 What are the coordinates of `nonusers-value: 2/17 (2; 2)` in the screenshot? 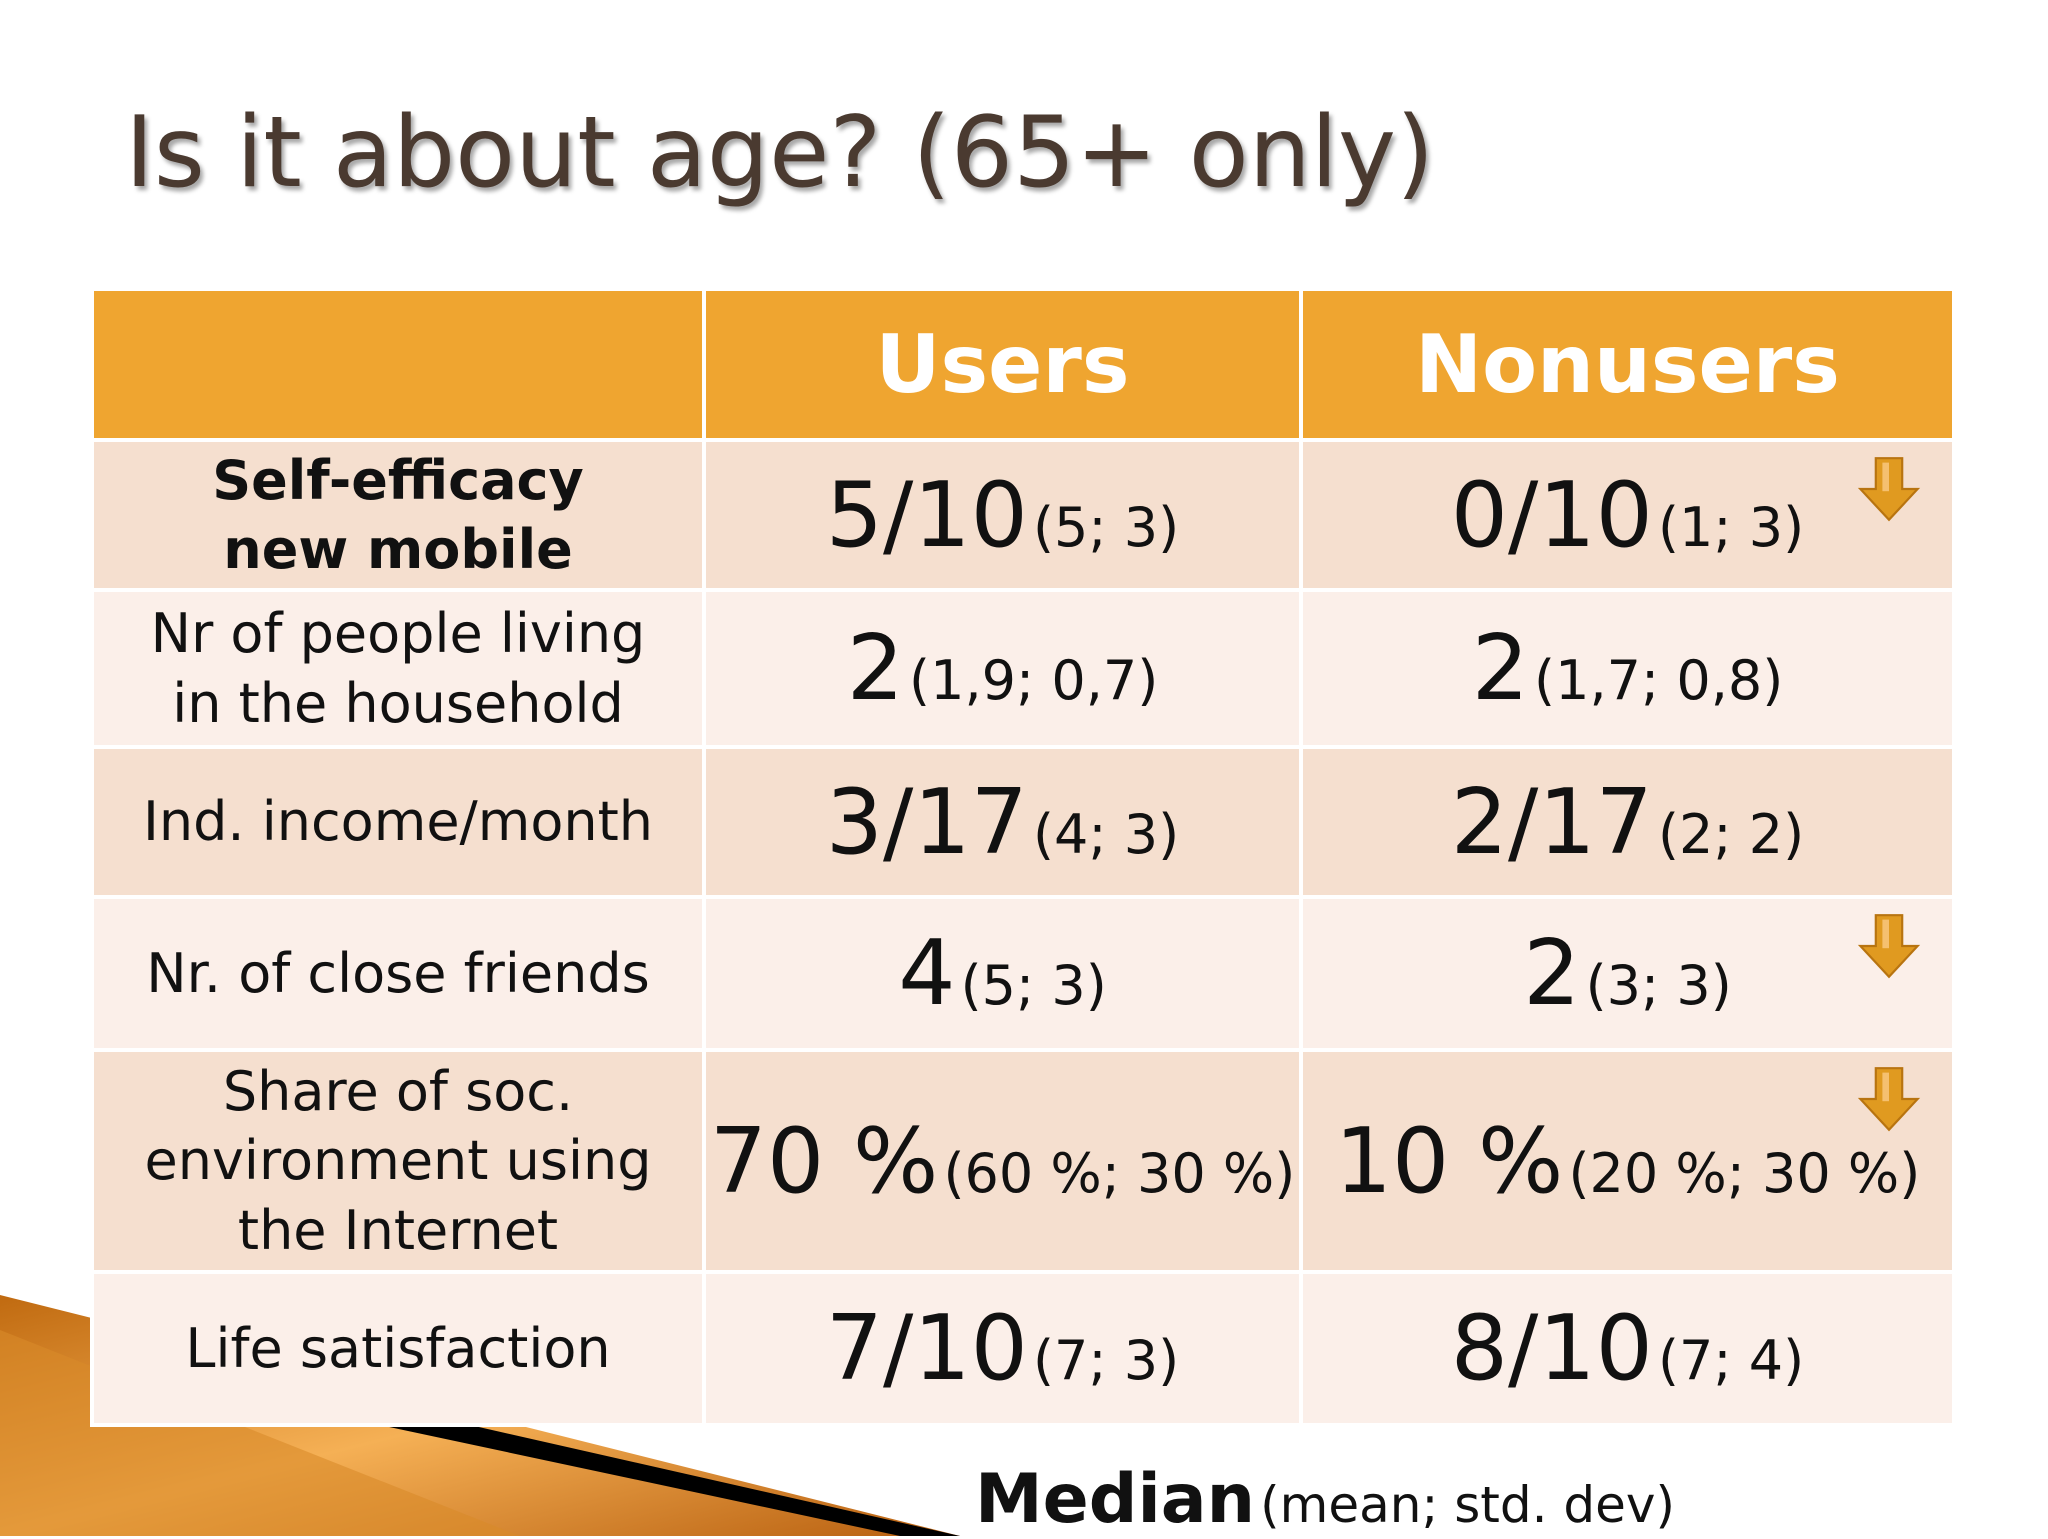 It's located at (1627, 822).